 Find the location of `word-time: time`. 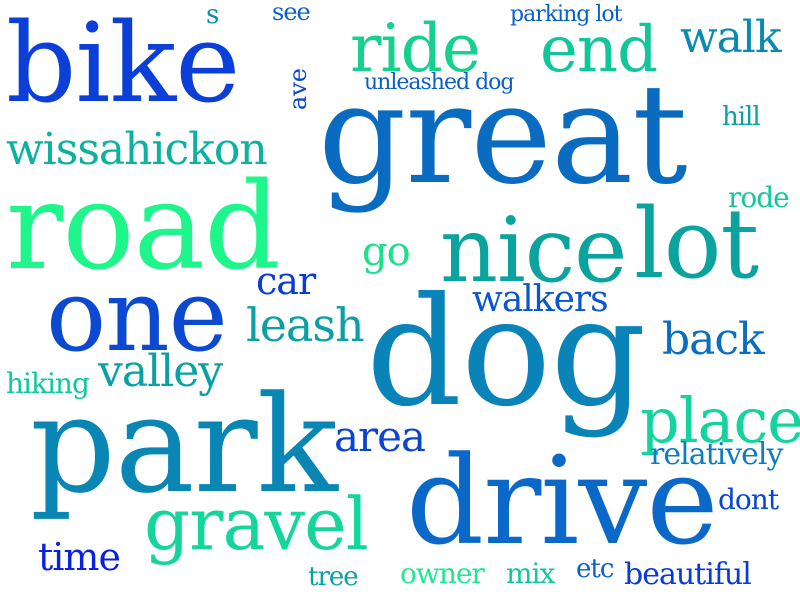

word-time: time is located at coordinates (79, 557).